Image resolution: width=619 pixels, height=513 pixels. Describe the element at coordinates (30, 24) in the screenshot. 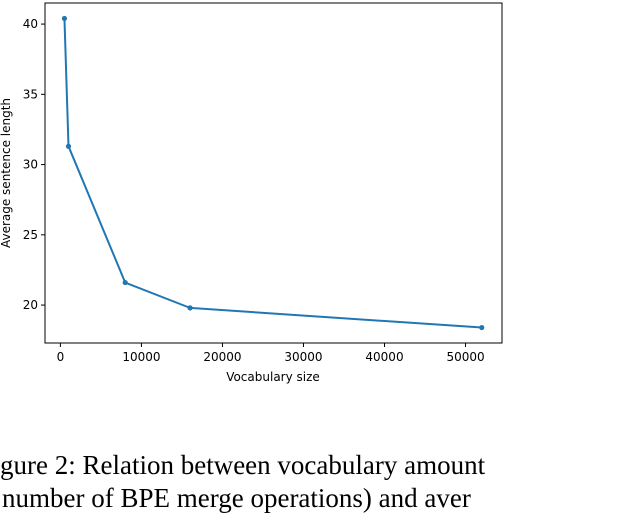

I see `y-tick-label: 40` at that location.